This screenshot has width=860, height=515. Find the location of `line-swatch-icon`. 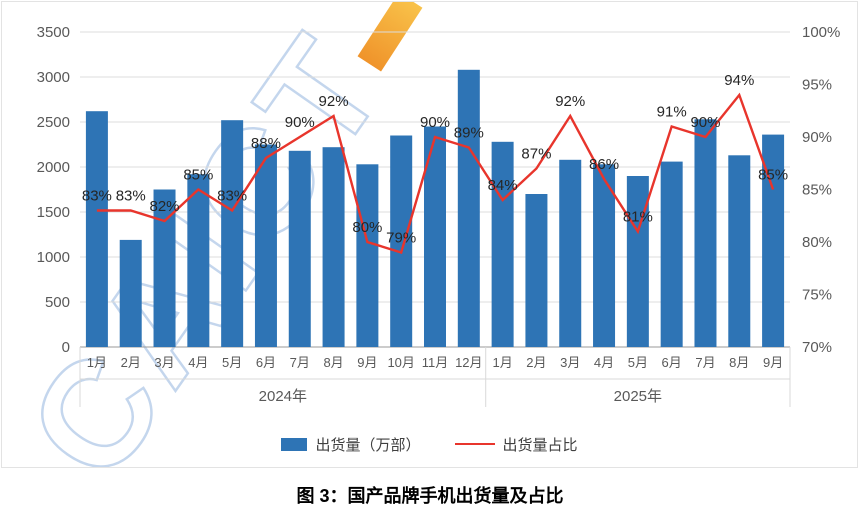

line-swatch-icon is located at coordinates (474, 444).